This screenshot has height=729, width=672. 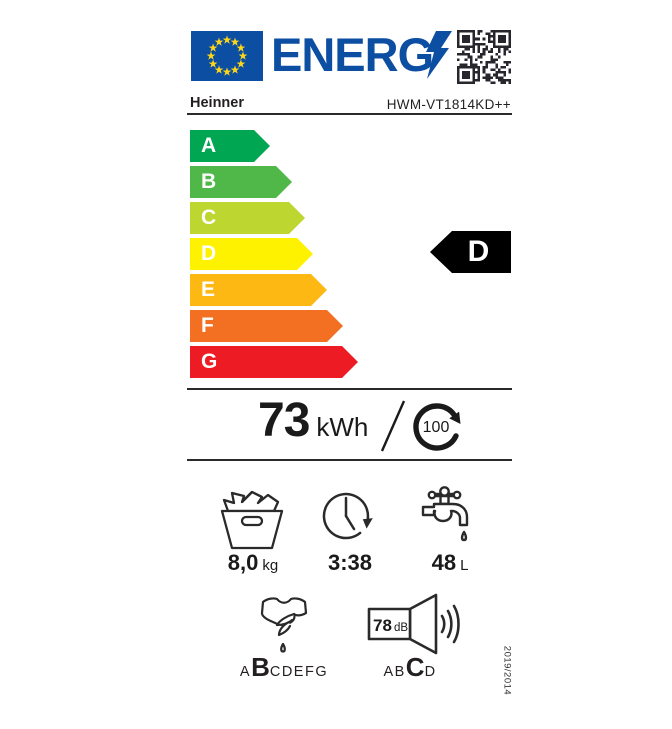 I want to click on header-divider, so click(x=349, y=114).